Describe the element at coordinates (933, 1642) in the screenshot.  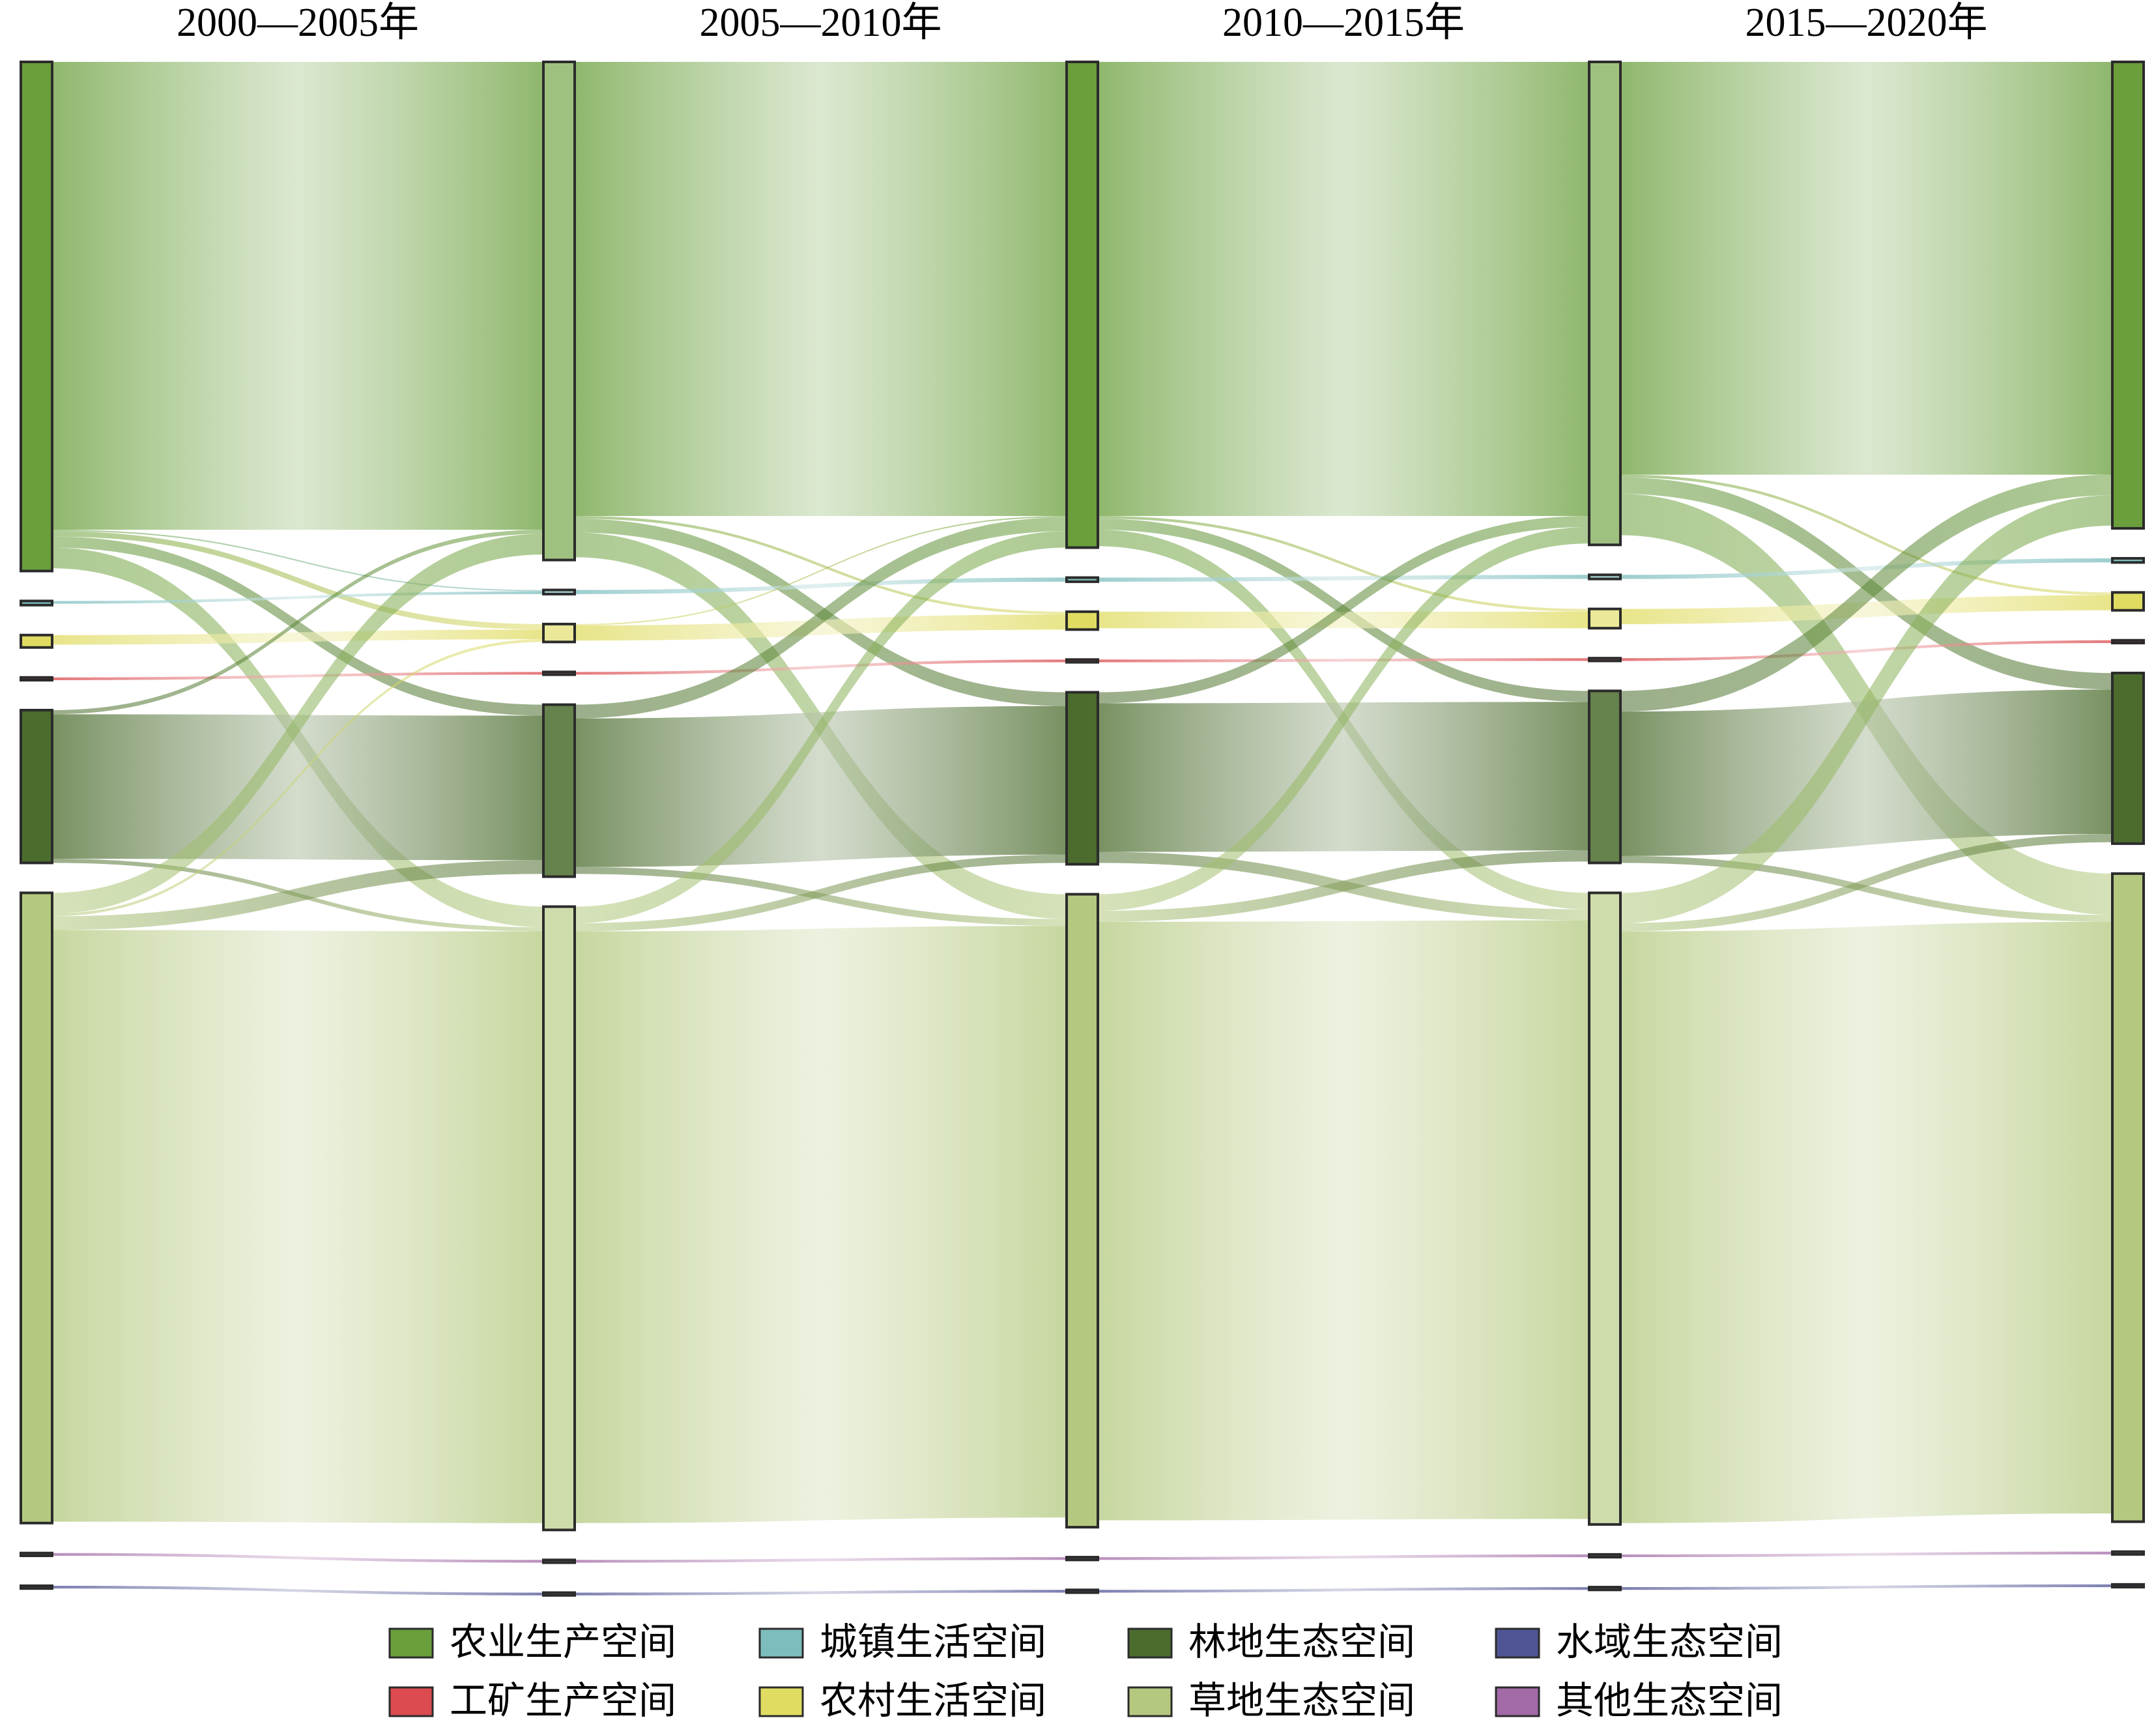
I see `legend-label: 城镇生活空间` at that location.